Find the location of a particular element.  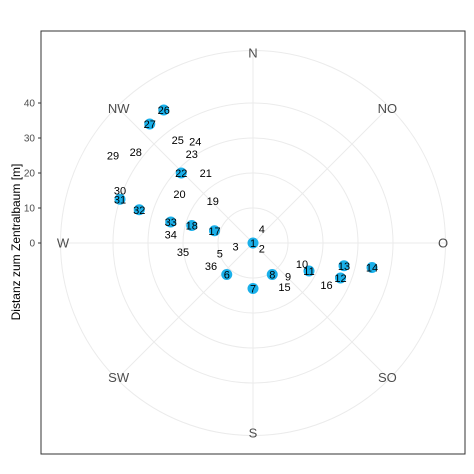

point-label: 27 is located at coordinates (150, 125).